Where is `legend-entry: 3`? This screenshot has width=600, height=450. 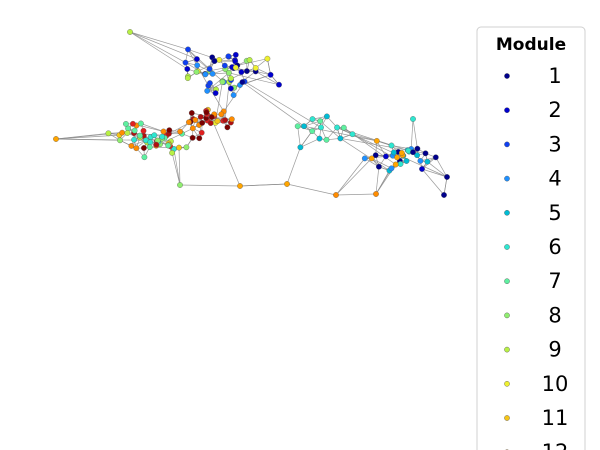 legend-entry: 3 is located at coordinates (533, 144).